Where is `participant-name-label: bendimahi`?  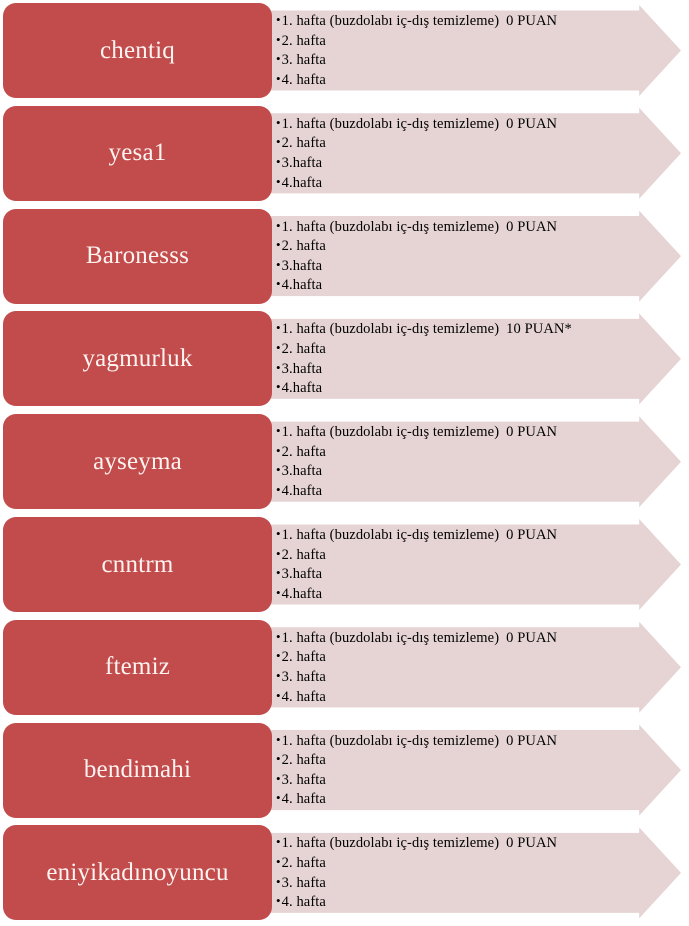 participant-name-label: bendimahi is located at coordinates (137, 770).